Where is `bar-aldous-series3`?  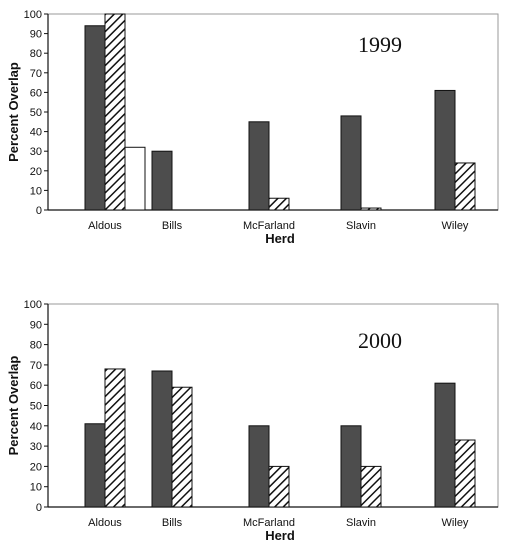
bar-aldous-series3 is located at coordinates (135, 178).